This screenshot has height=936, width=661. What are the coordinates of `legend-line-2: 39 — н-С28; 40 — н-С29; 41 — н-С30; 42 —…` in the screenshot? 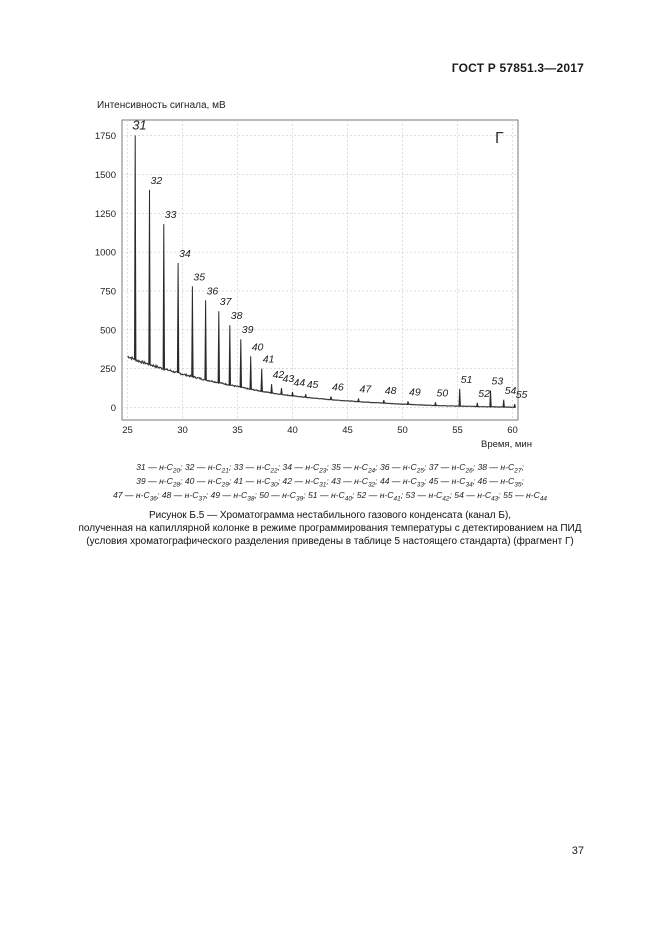 It's located at (330, 482).